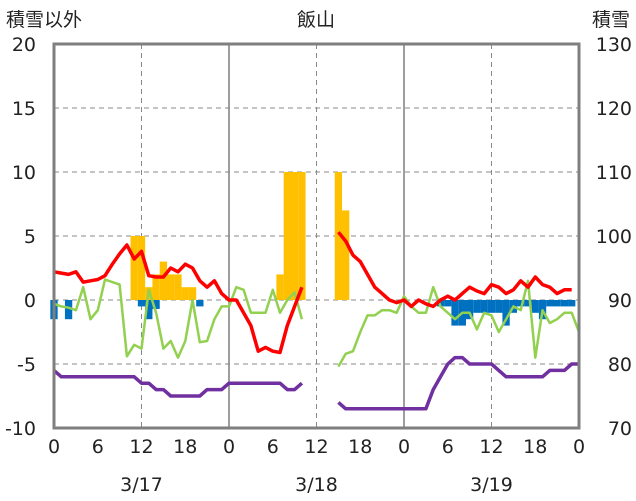  Describe the element at coordinates (611, 20) in the screenshot. I see `right-axis-label: 積雪` at that location.